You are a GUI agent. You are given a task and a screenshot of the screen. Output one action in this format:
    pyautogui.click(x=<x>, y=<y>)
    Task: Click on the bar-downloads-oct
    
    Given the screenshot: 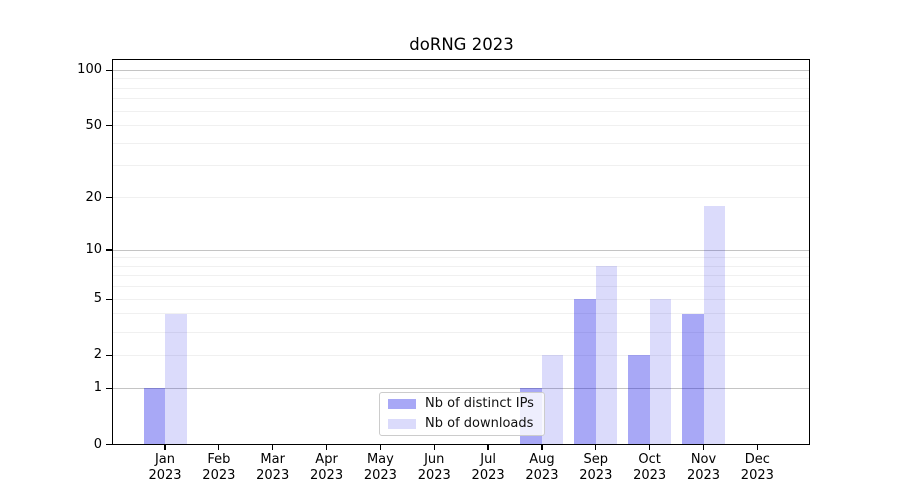 What is the action you would take?
    pyautogui.click(x=660, y=372)
    